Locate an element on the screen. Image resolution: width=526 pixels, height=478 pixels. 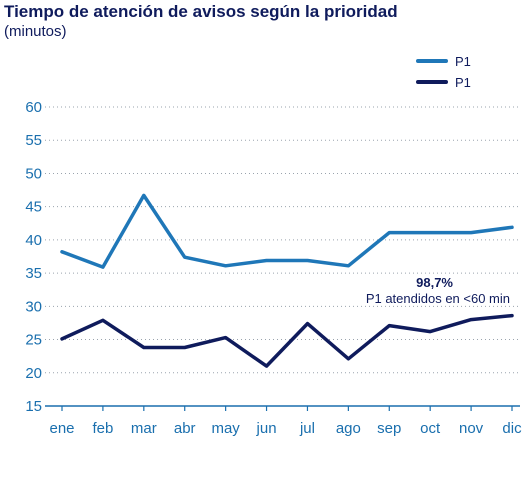
y-tick-label: 35 is located at coordinates (33, 273).